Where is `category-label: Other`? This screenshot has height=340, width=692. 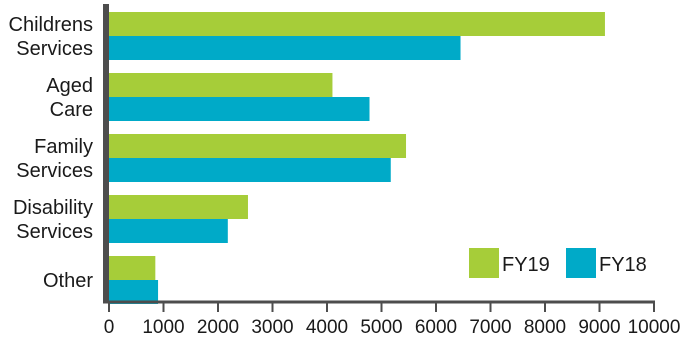 category-label: Other is located at coordinates (68, 281).